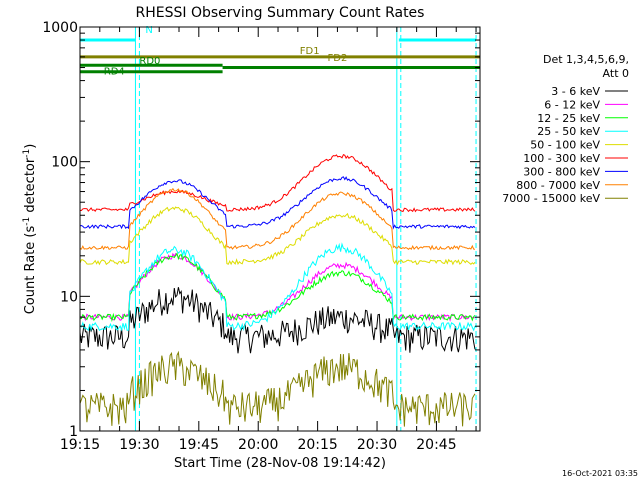 The width and height of the screenshot is (640, 480). I want to click on legend-item-label: 300 - 800 keV, so click(561, 171).